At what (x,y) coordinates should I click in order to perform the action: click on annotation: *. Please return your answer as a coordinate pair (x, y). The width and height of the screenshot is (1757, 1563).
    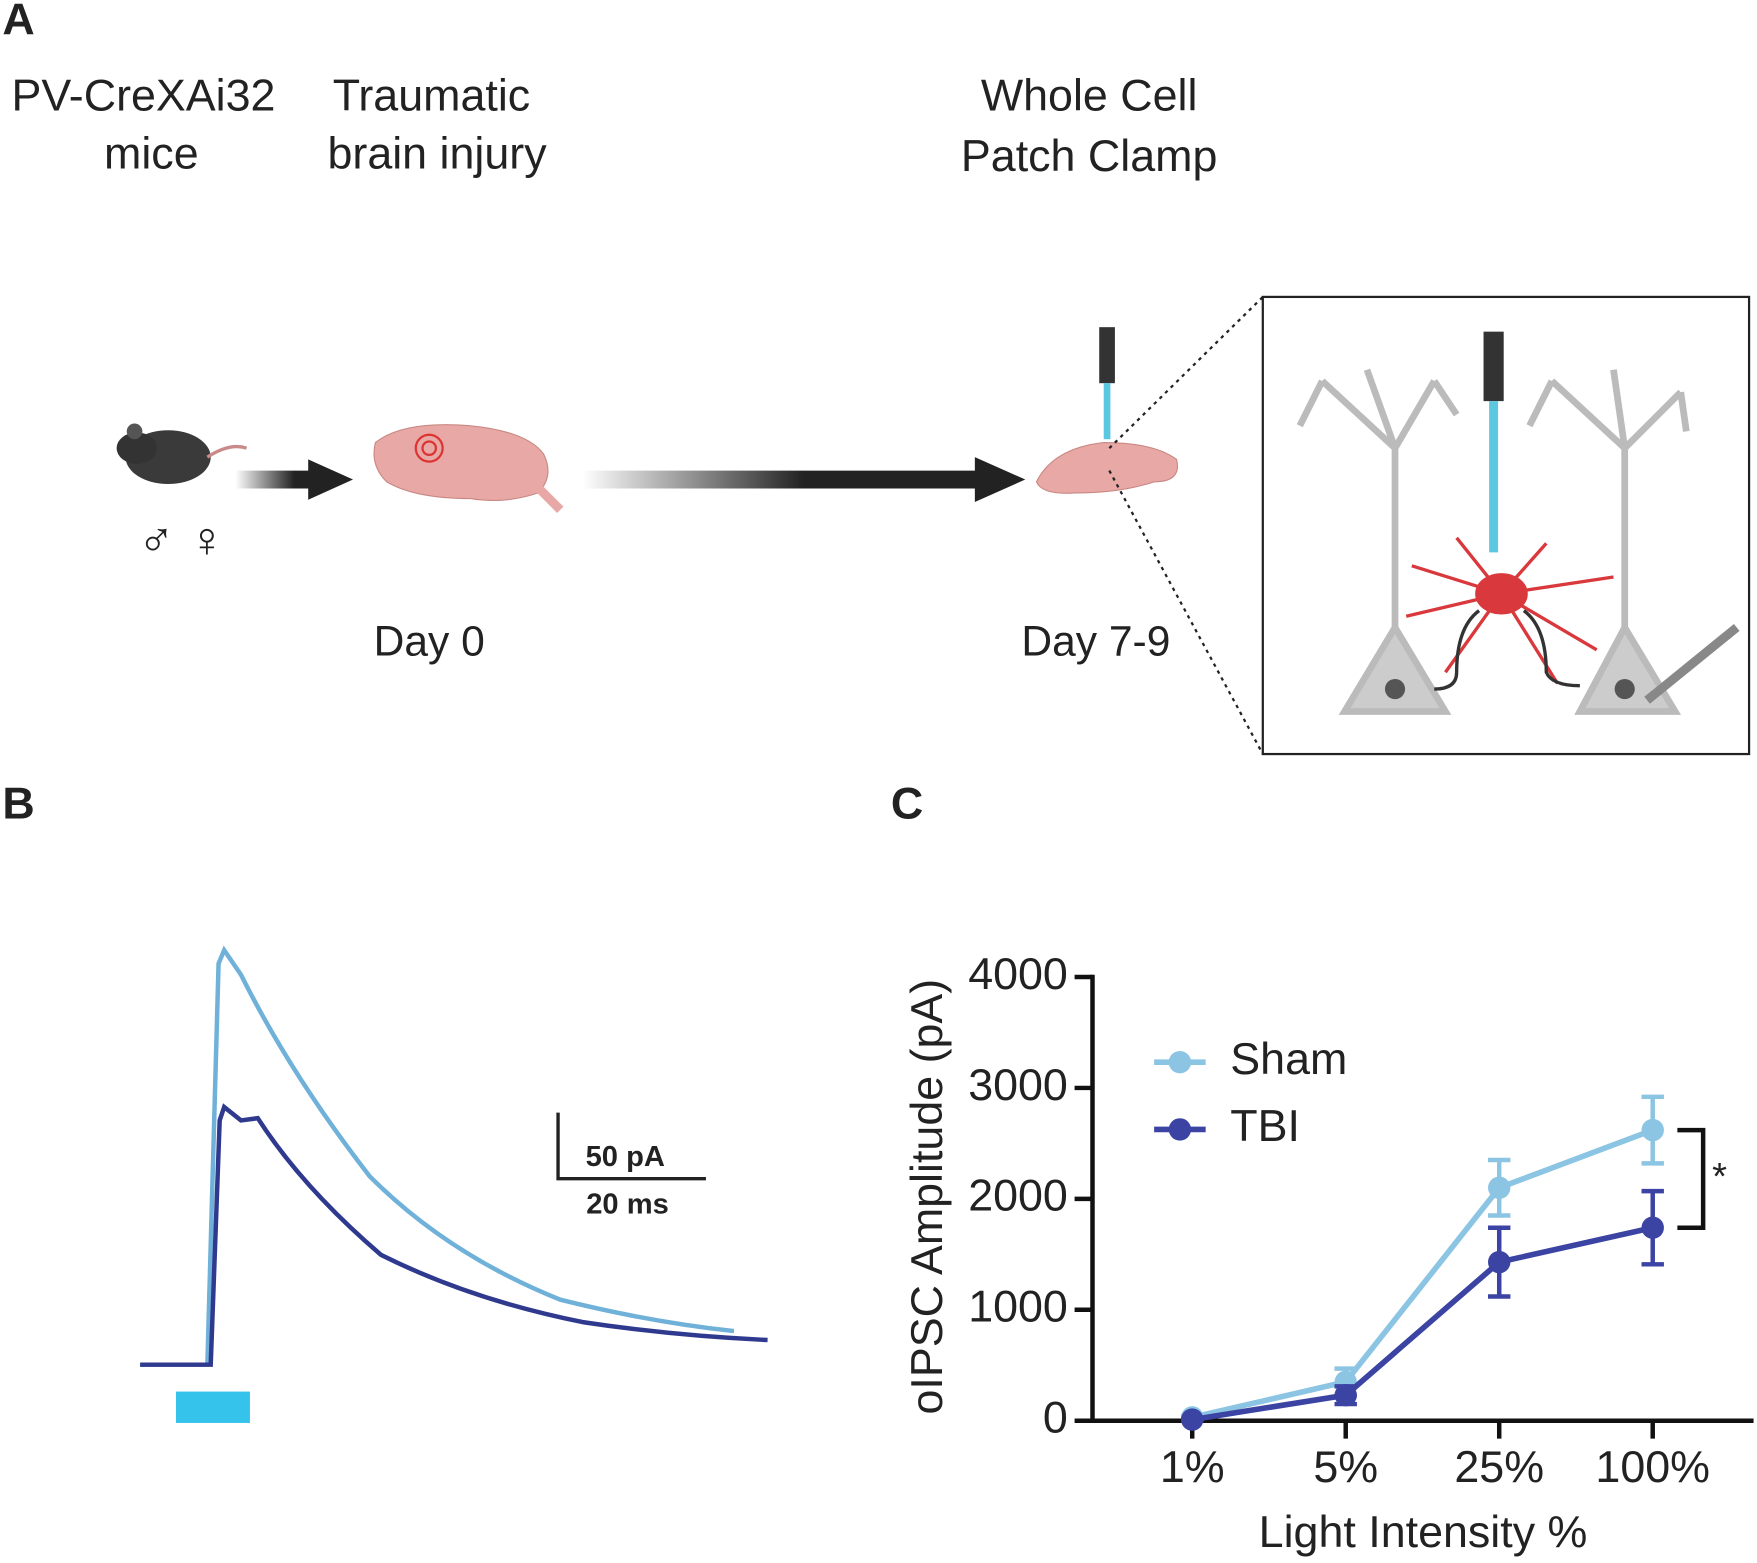
    Looking at the image, I should click on (1719, 1177).